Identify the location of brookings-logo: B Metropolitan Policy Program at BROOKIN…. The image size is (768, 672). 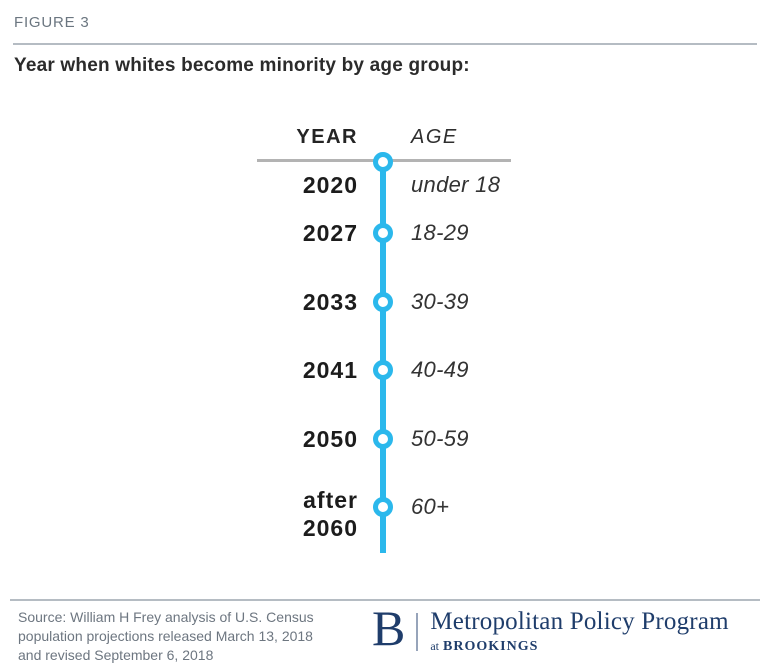
(550, 629).